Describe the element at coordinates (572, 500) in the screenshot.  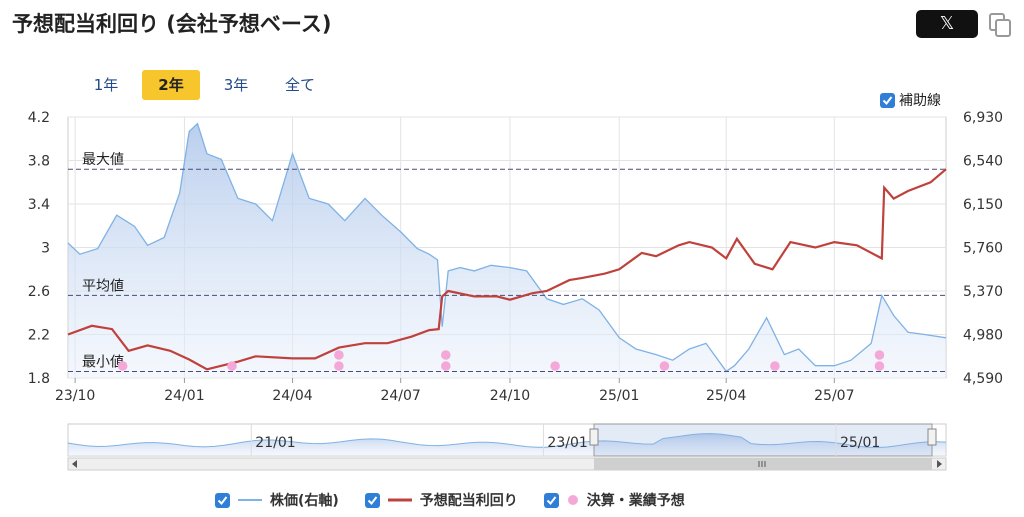
I see `legend-swatch-events` at that location.